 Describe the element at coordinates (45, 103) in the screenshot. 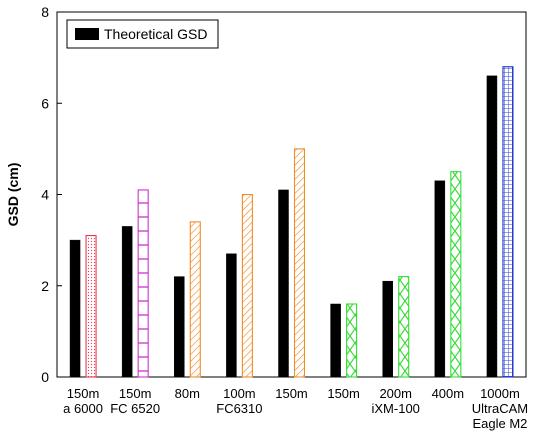

I see `y-tick-label: 6` at that location.